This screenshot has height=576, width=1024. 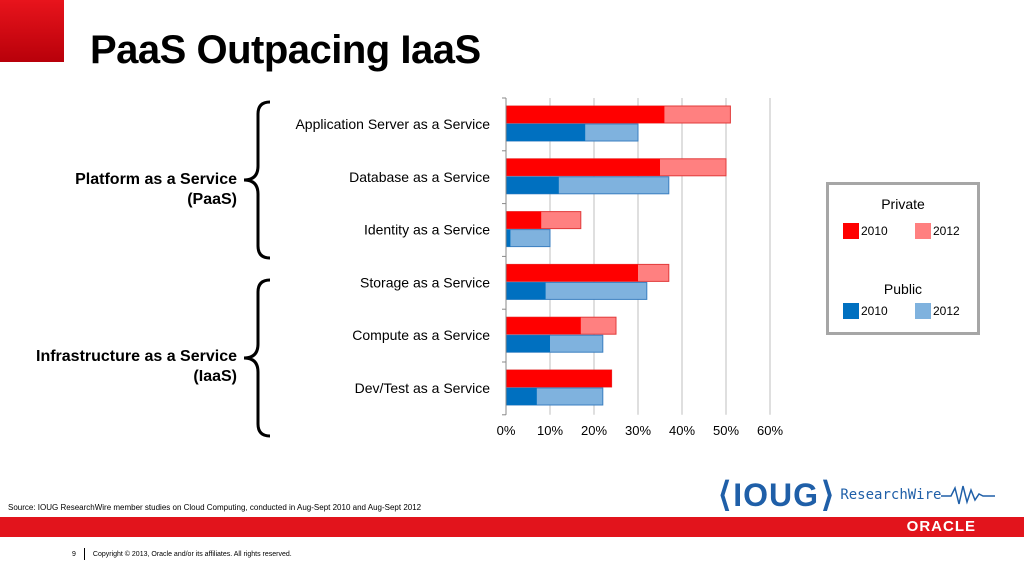 I want to click on legend-swatch-public-2010, so click(x=851, y=311).